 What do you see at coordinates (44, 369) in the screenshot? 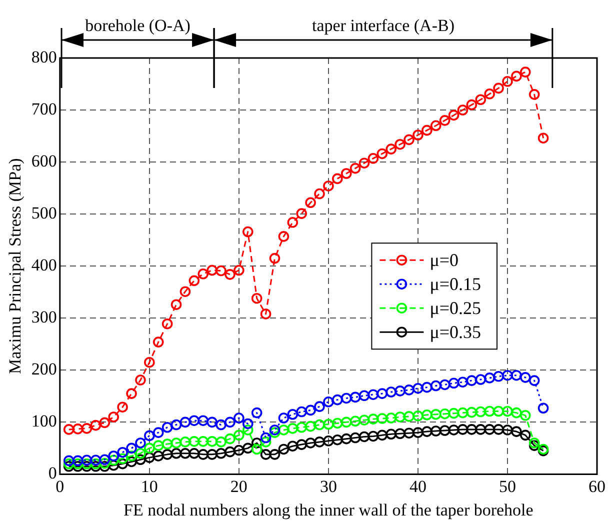
I see `y-tick-label: 200` at bounding box center [44, 369].